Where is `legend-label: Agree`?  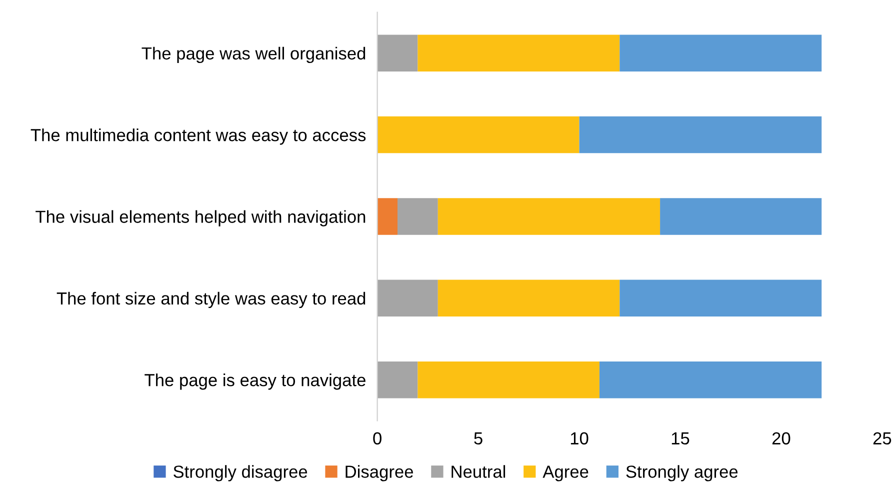 legend-label: Agree is located at coordinates (565, 474).